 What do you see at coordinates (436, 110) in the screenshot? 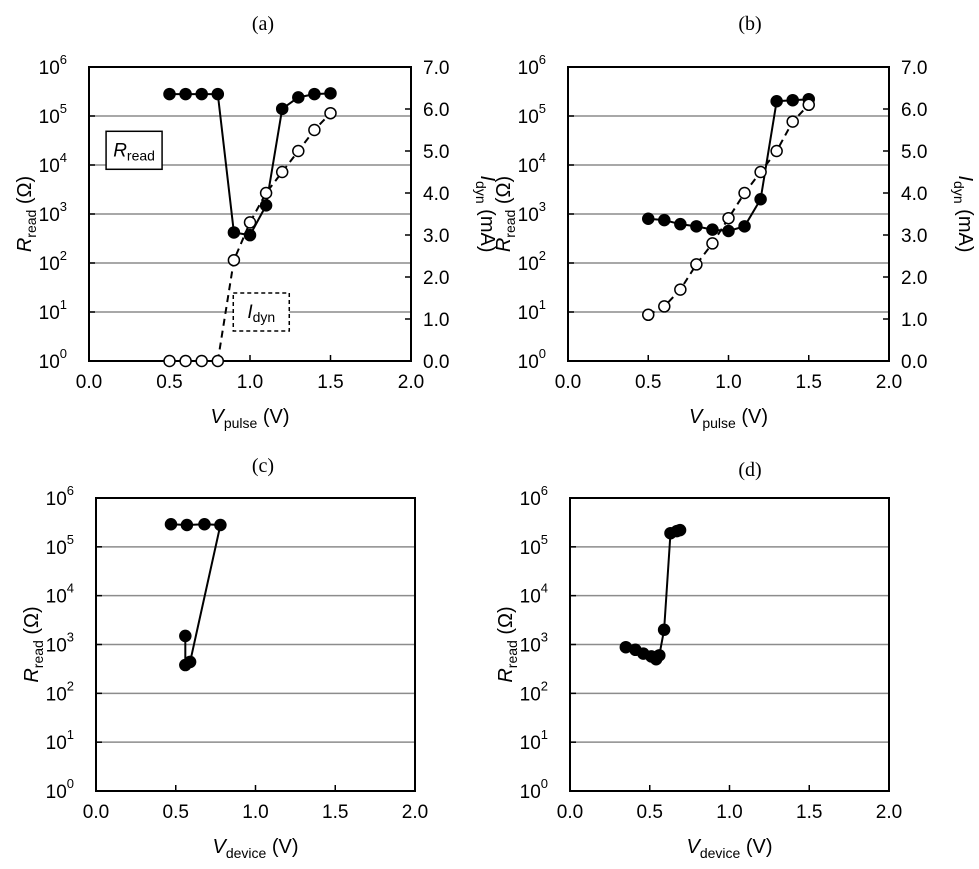
I see `y2-tick-label: 6.0` at bounding box center [436, 110].